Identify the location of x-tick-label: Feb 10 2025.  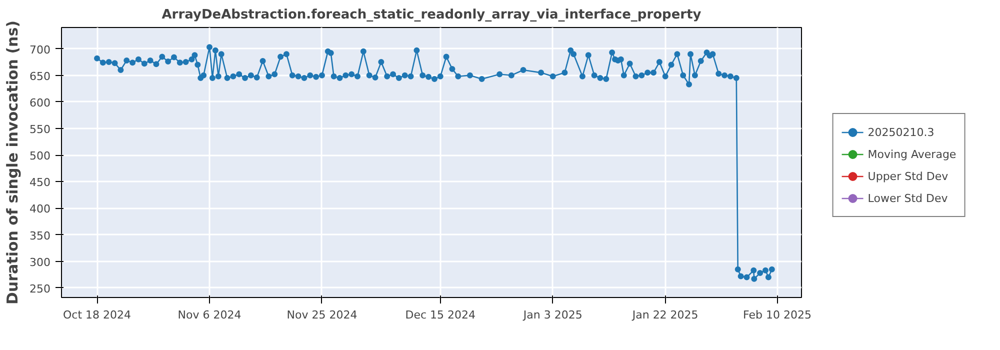
(777, 315).